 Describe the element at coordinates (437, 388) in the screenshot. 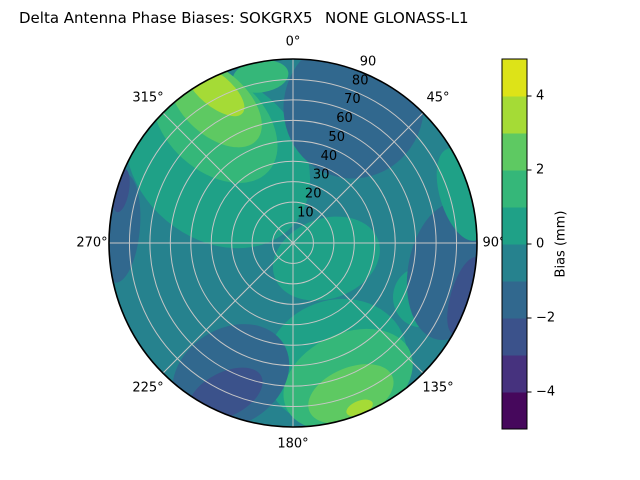

I see `angular-tick-label: 135°` at that location.